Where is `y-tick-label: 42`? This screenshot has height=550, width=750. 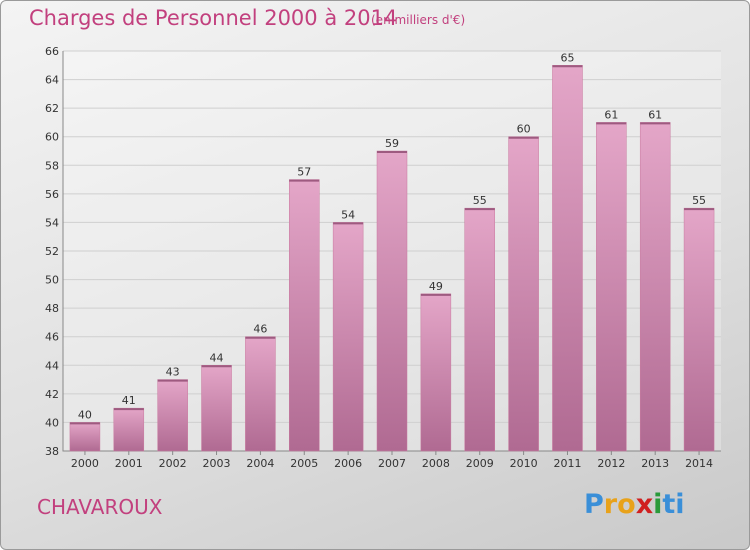 y-tick-label: 42 is located at coordinates (52, 394).